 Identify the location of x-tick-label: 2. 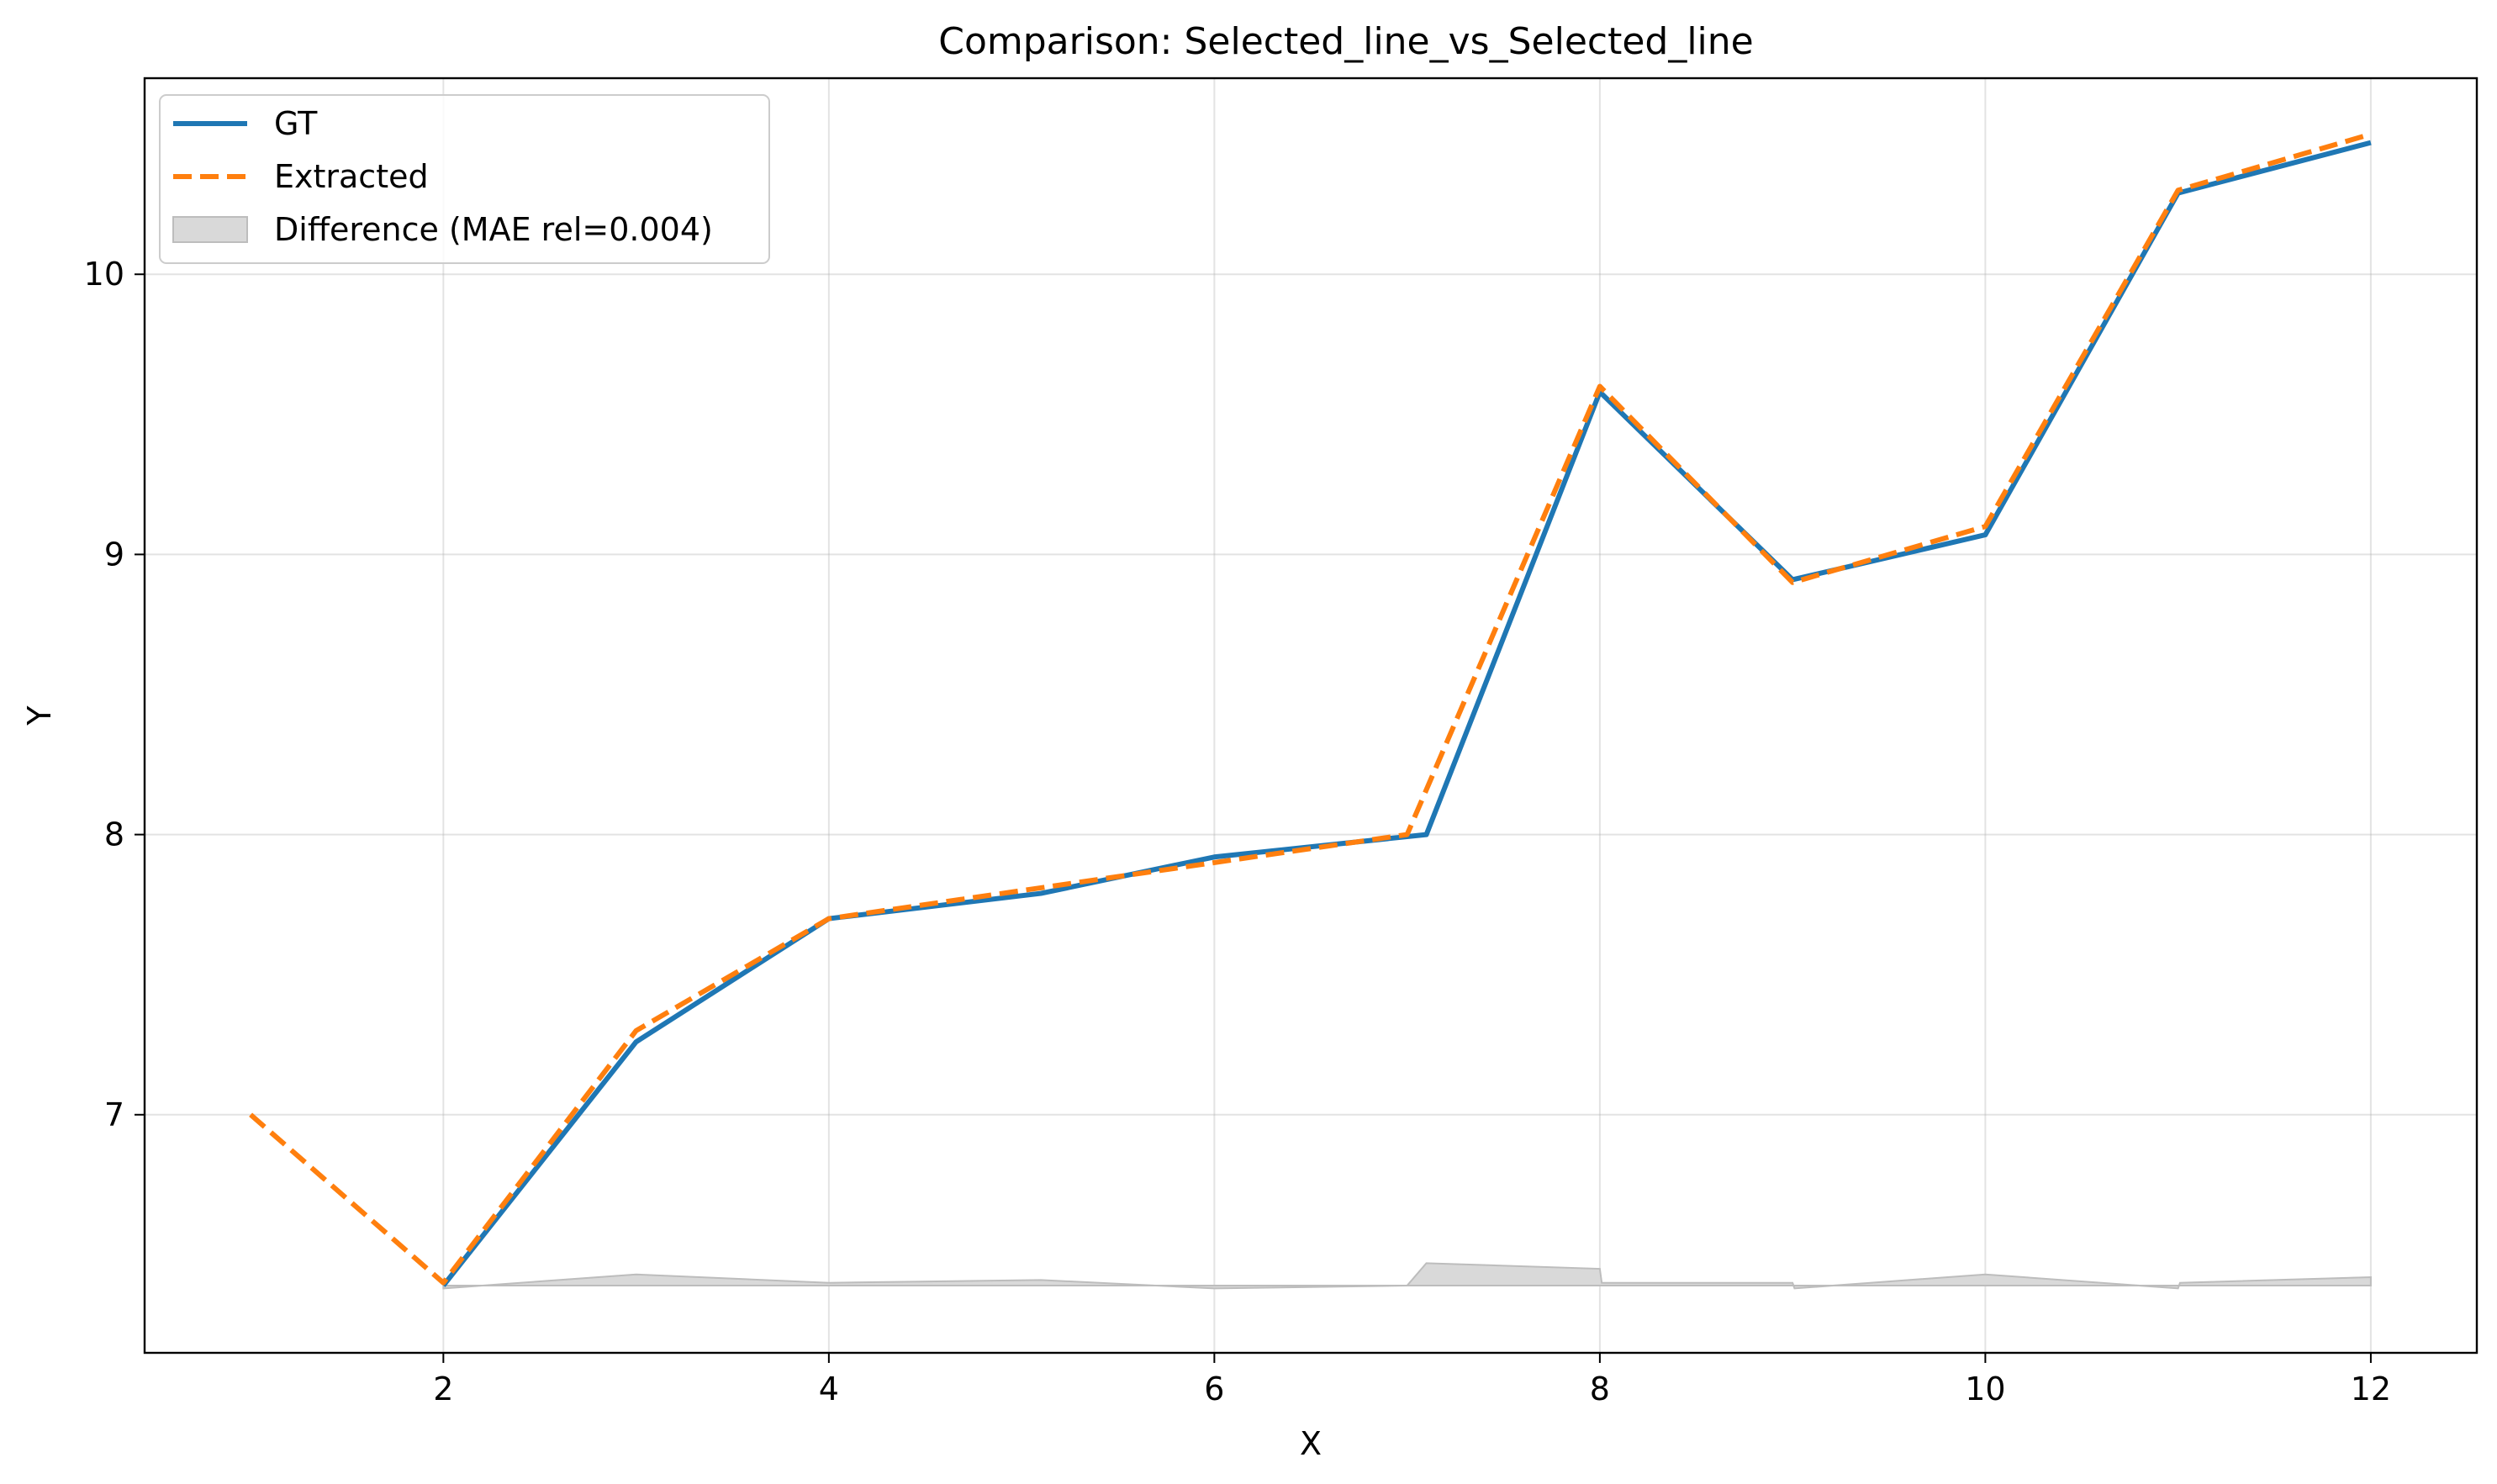
(443, 1388).